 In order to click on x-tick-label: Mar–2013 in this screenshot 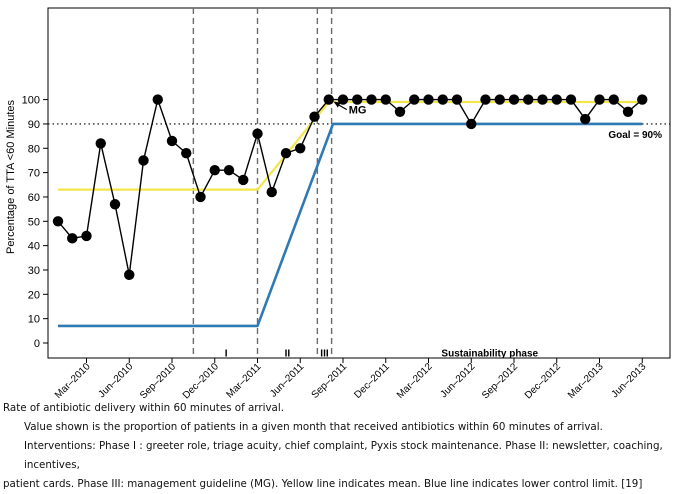, I will do `click(586, 380)`.